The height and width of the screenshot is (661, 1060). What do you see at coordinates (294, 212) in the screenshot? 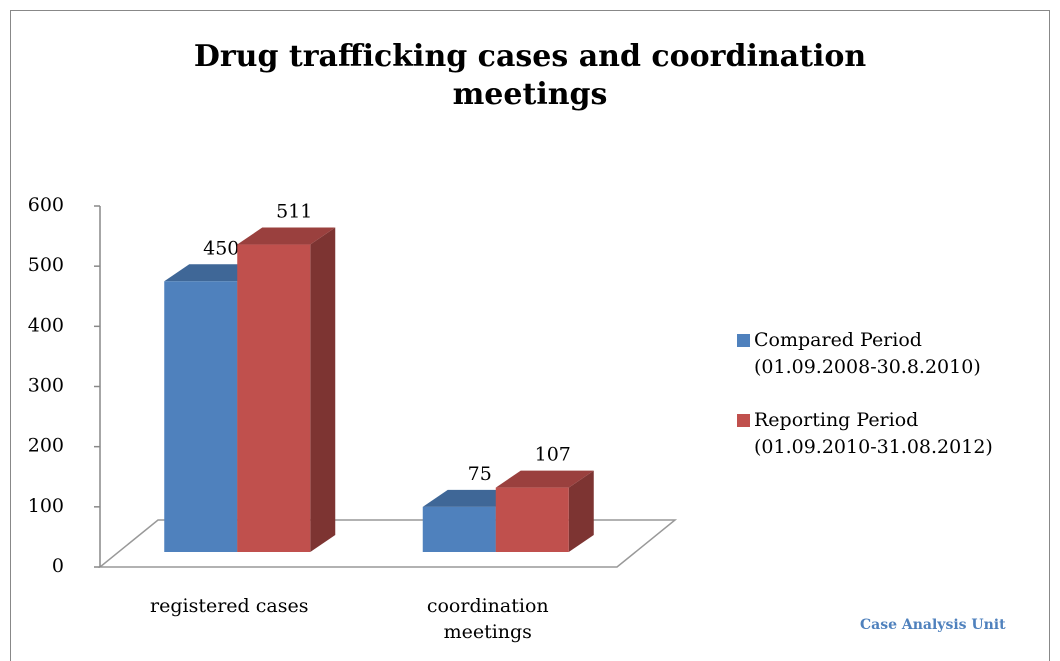
I see `data-label: 511` at bounding box center [294, 212].